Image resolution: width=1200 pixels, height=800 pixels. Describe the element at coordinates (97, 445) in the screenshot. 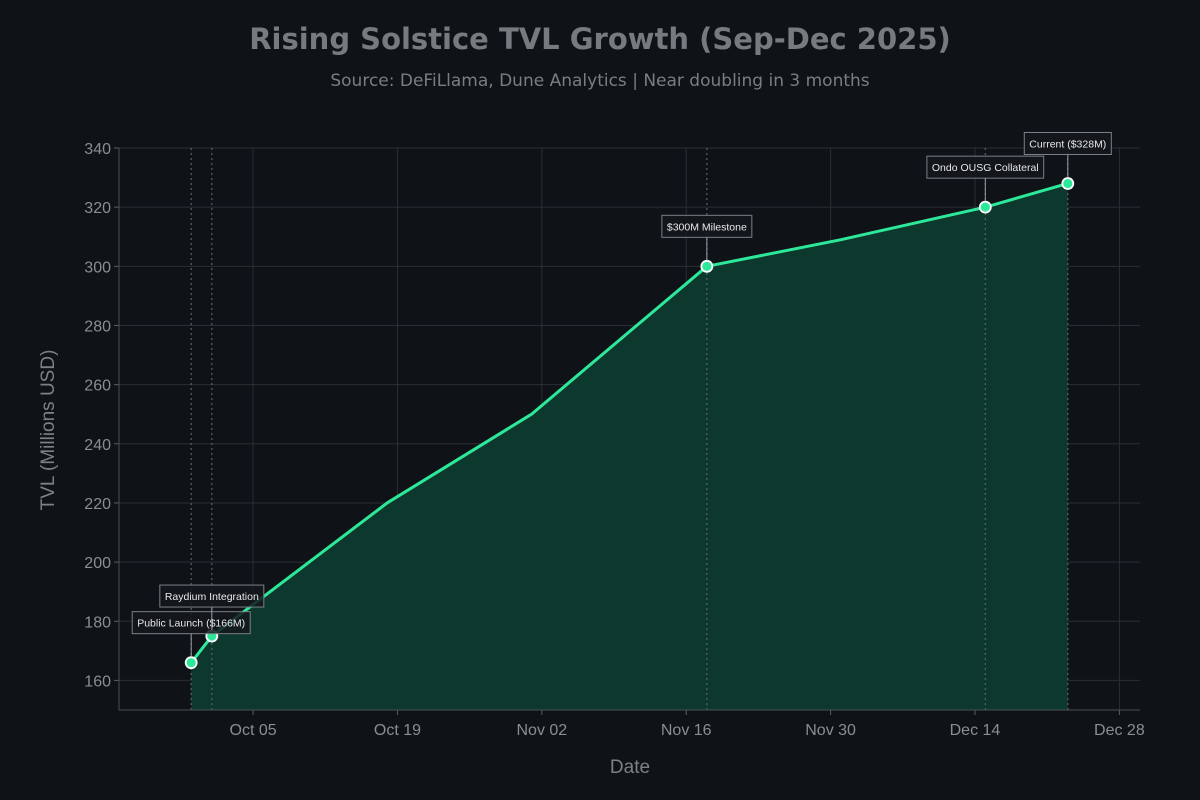

I see `y-tick-label: 240` at that location.